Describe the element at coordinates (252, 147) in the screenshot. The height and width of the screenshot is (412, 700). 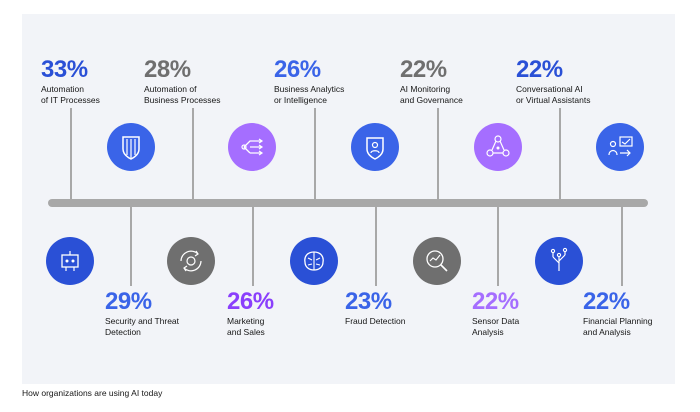
I see `workflow-icon` at that location.